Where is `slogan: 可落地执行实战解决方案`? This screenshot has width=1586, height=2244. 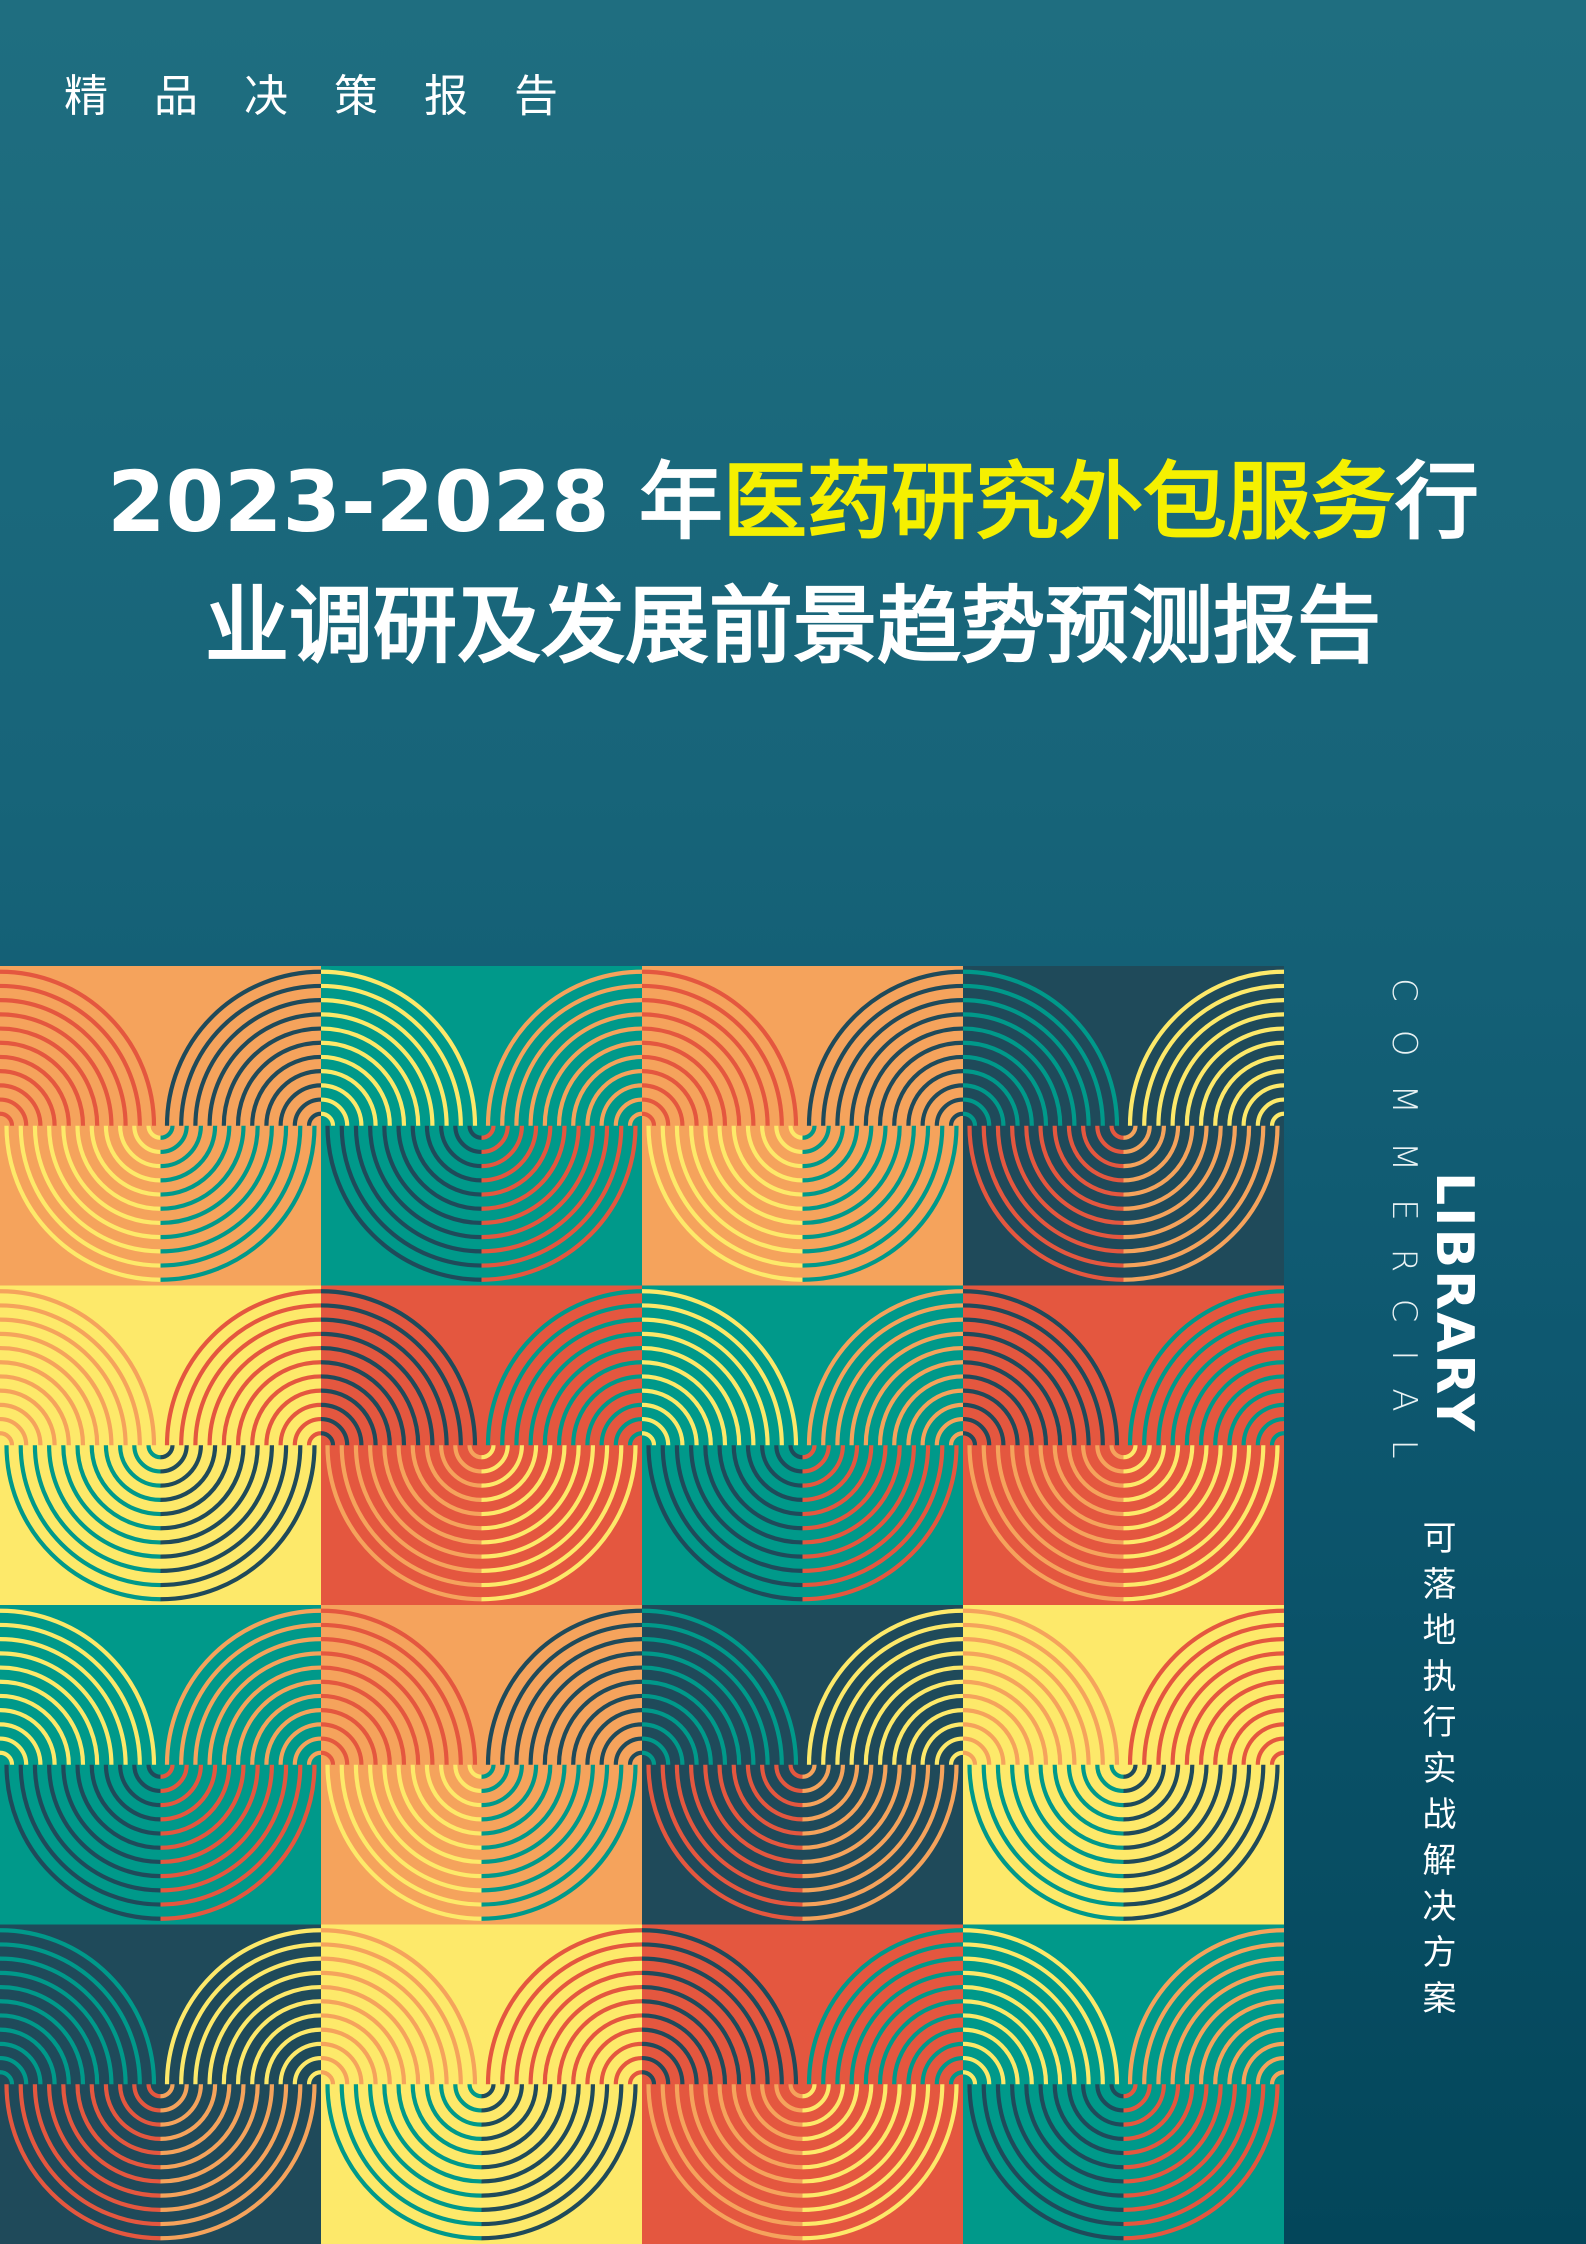 slogan: 可落地执行实战解决方案 is located at coordinates (1436, 1773).